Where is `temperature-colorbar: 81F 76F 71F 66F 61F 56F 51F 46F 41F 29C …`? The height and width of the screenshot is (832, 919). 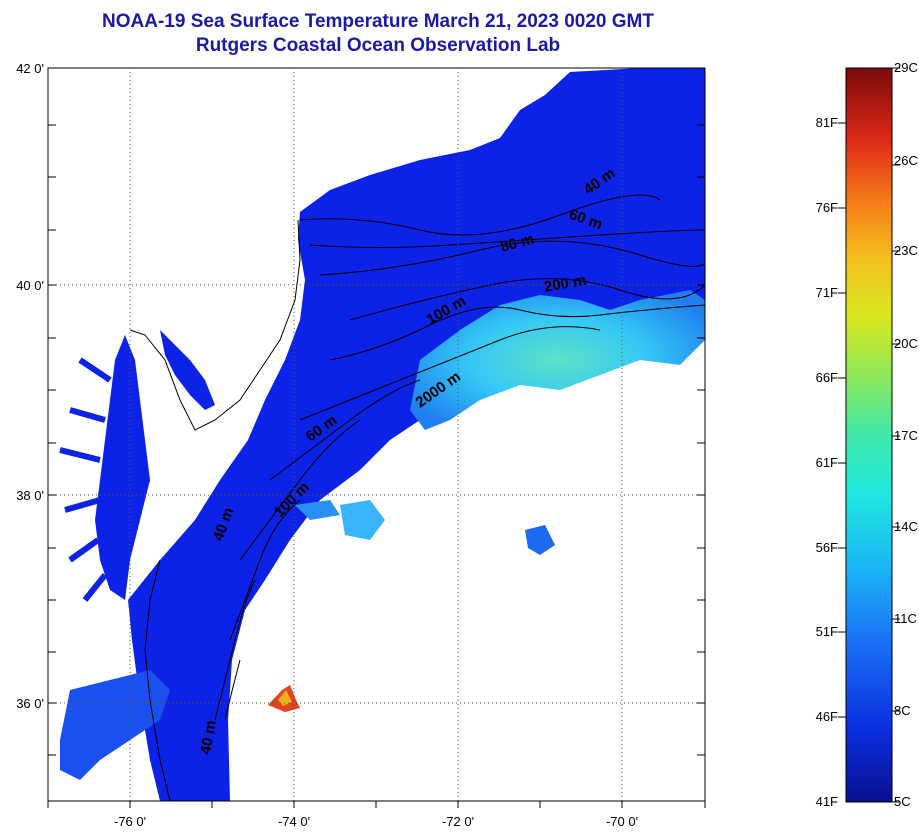 temperature-colorbar: 81F 76F 71F 66F 61F 56F 51F 46F 41F 29C … is located at coordinates (867, 434).